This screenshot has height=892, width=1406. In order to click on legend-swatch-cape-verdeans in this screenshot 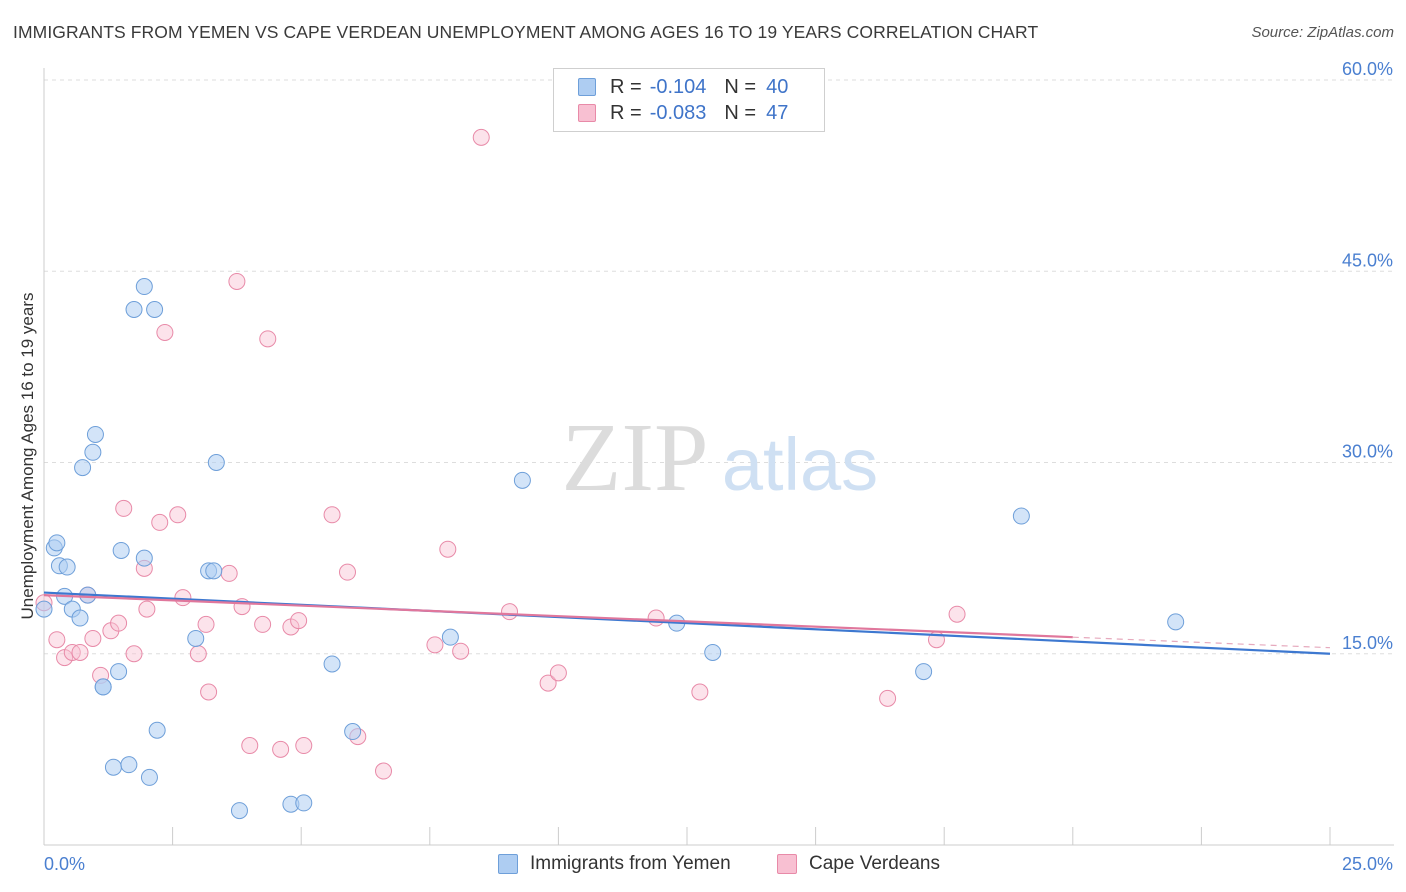, I will do `click(587, 113)`.